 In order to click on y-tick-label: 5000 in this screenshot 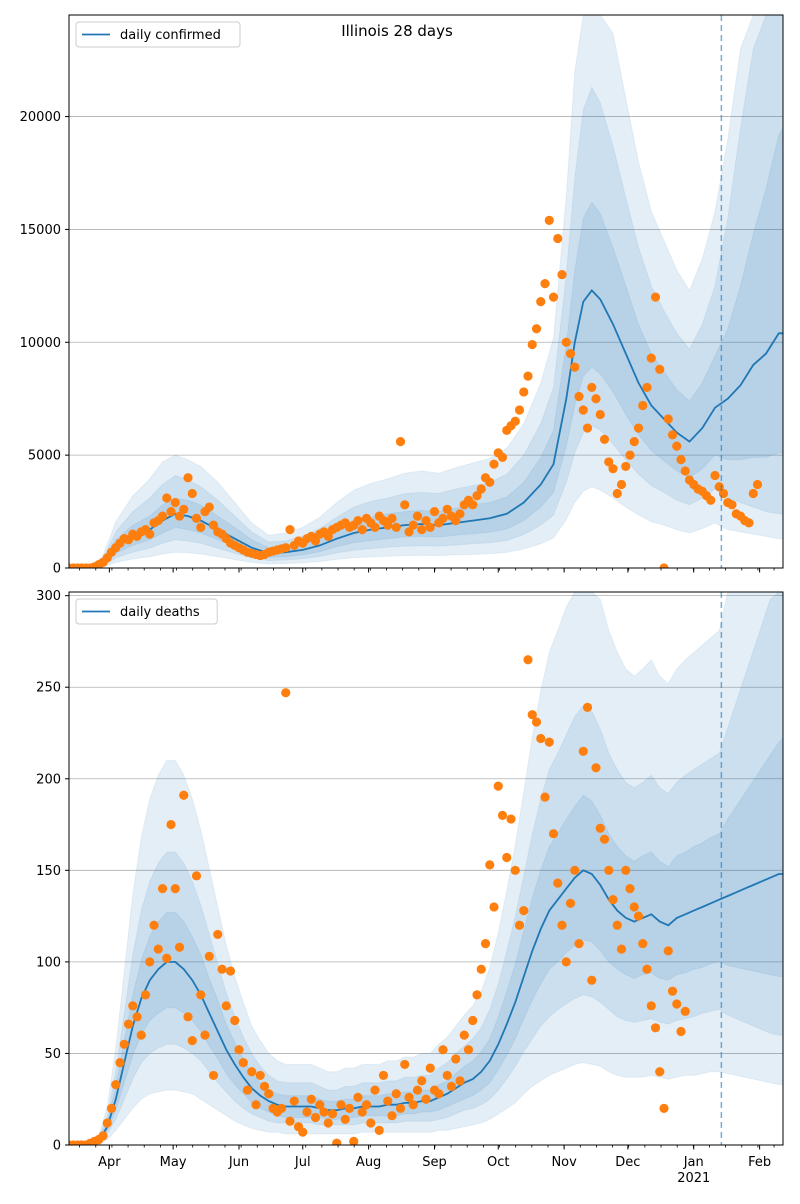, I will do `click(44, 456)`.